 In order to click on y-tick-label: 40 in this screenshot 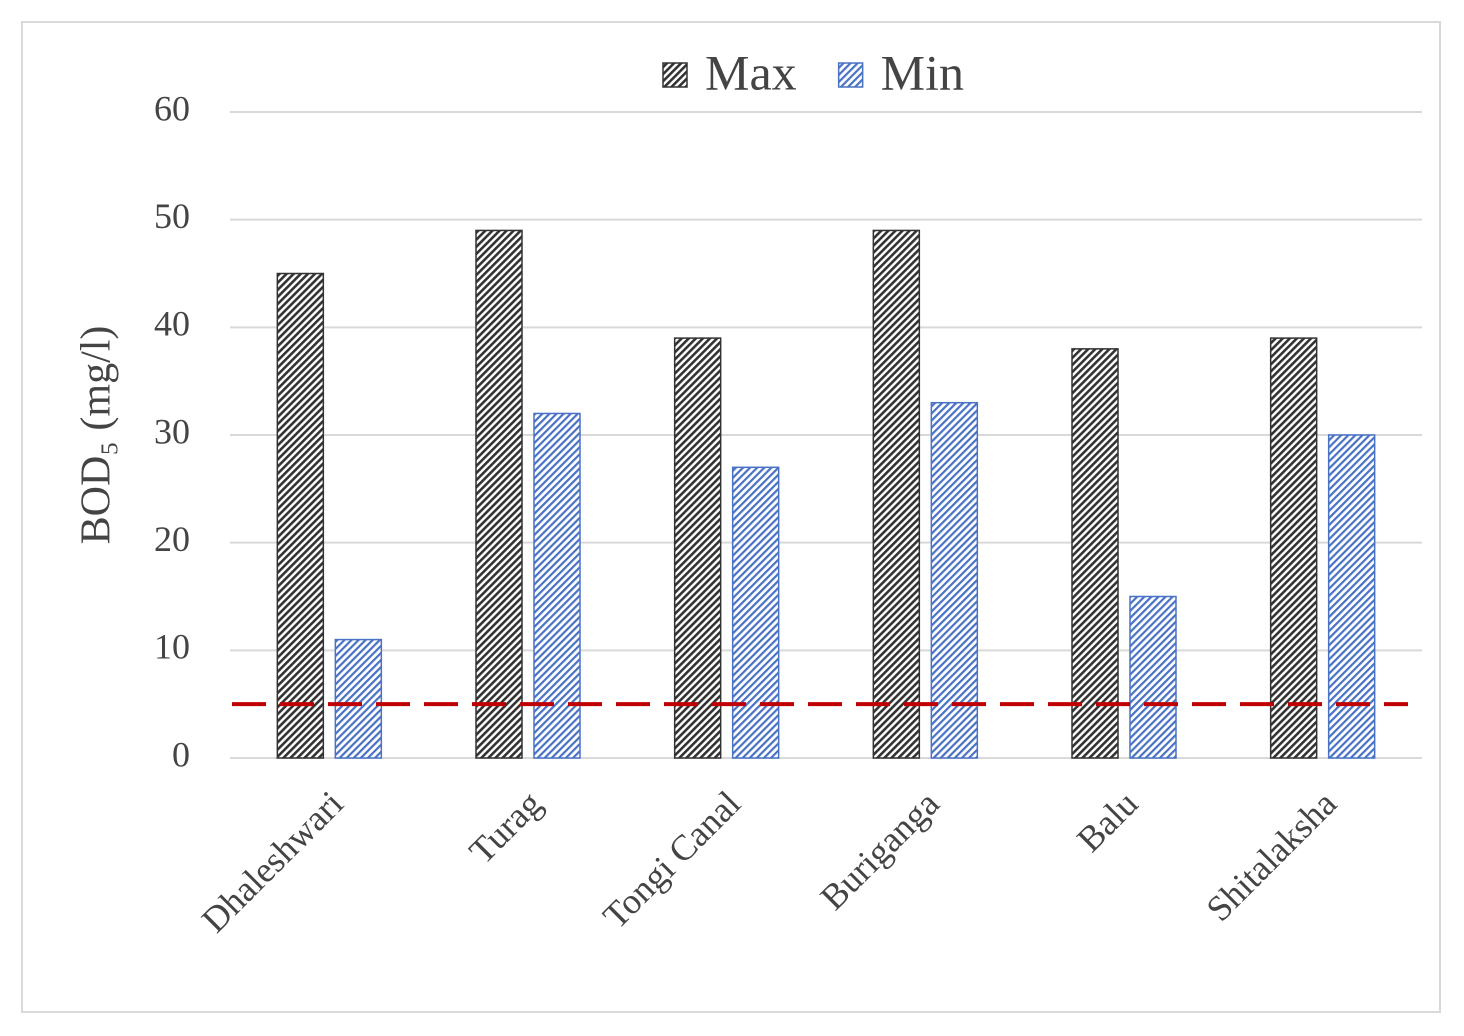, I will do `click(172, 324)`.